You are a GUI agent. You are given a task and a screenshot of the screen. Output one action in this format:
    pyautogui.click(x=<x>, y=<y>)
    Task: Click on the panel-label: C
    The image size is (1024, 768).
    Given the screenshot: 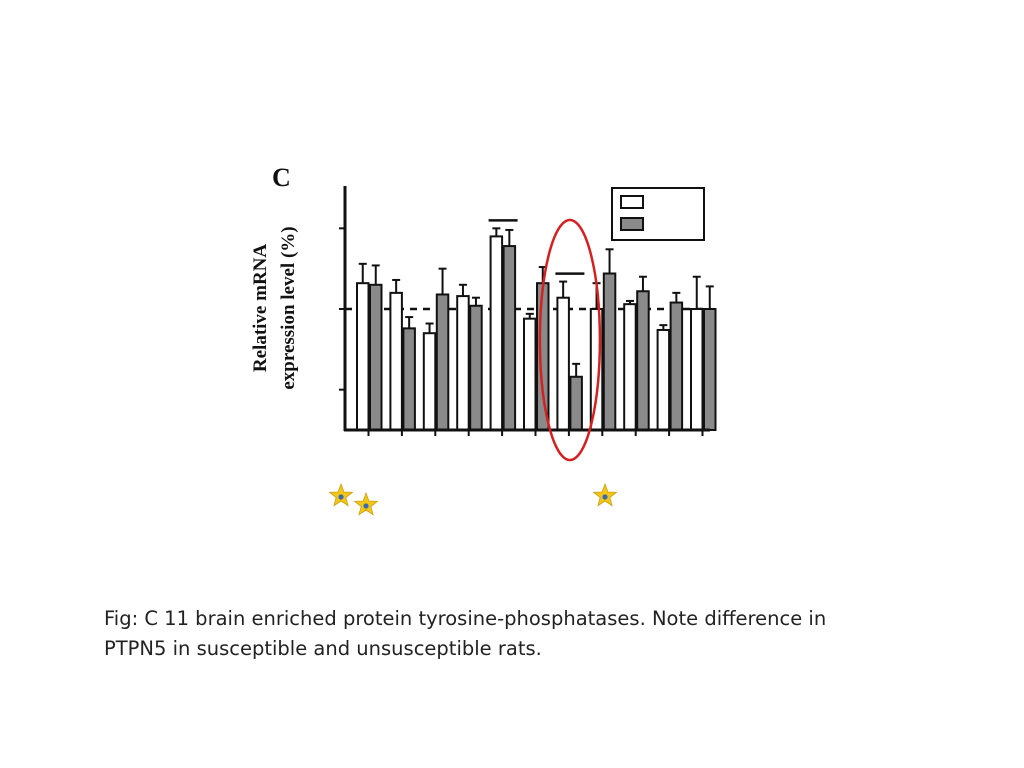 What is the action you would take?
    pyautogui.click(x=281, y=177)
    